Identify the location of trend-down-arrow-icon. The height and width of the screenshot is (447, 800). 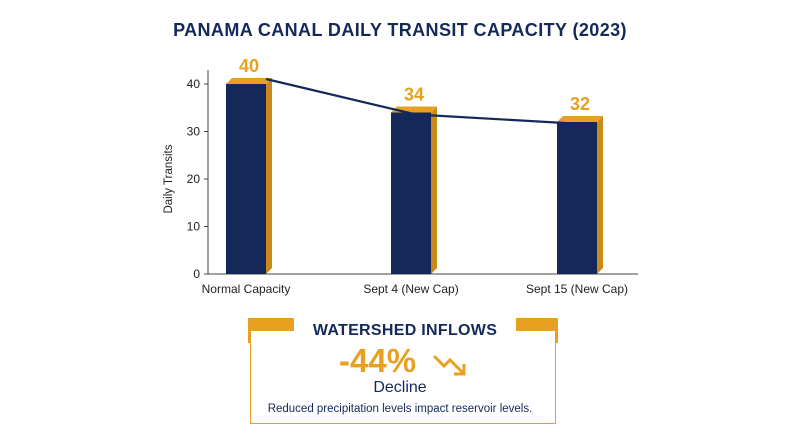
(449, 365).